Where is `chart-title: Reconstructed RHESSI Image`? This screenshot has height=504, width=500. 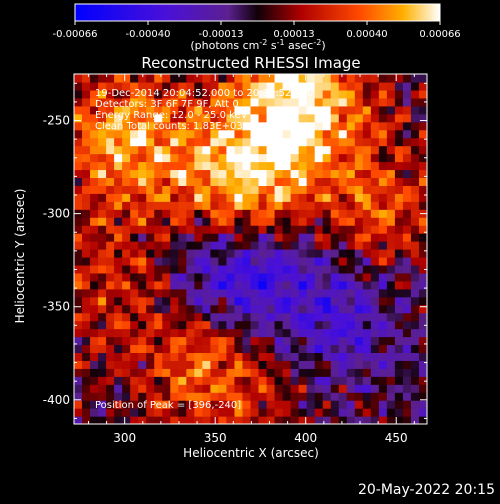 chart-title: Reconstructed RHESSI Image is located at coordinates (250, 63).